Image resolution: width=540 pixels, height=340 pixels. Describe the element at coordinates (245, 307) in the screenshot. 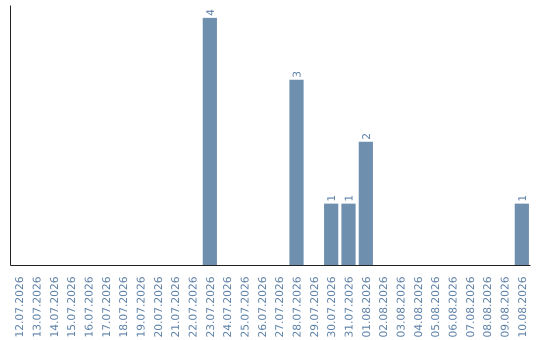

I see `x-tick-label: 25.07.2026` at that location.